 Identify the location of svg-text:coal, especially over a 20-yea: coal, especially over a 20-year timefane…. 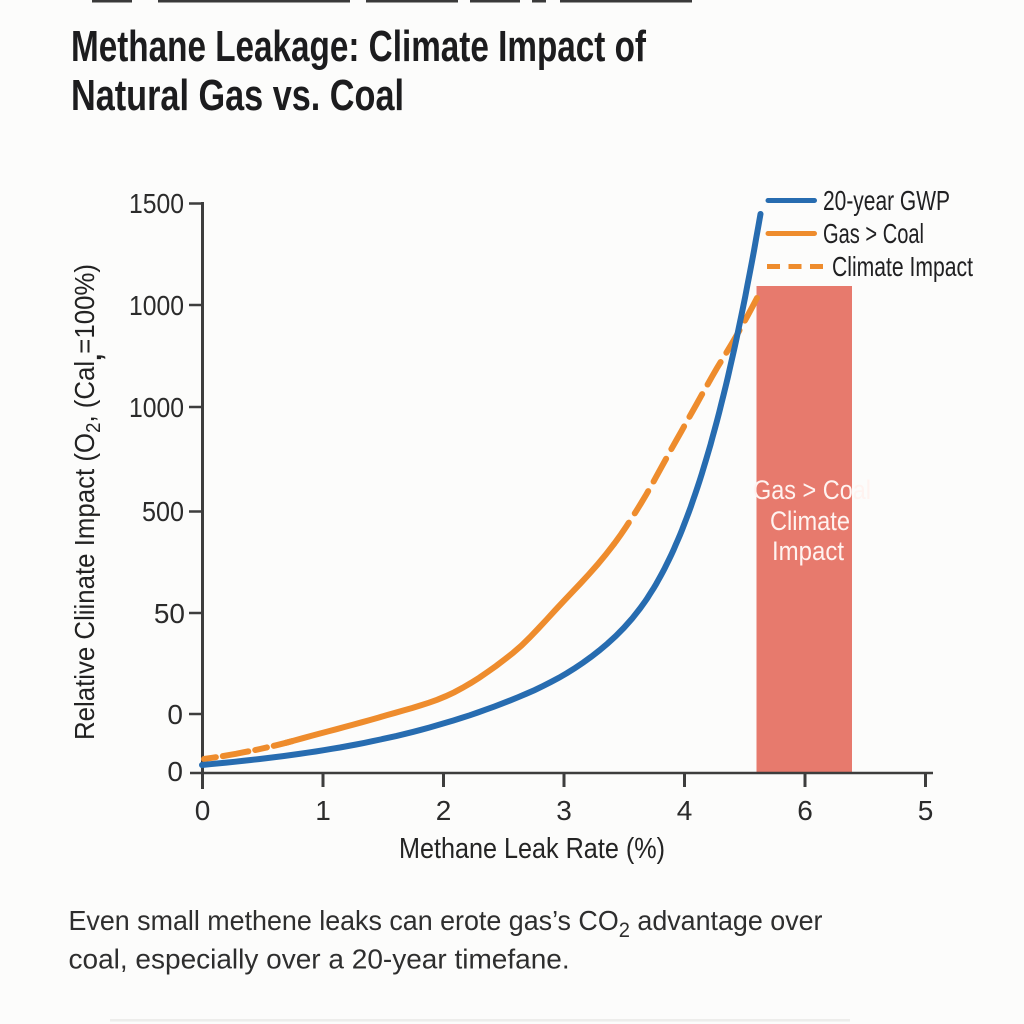
(319, 959).